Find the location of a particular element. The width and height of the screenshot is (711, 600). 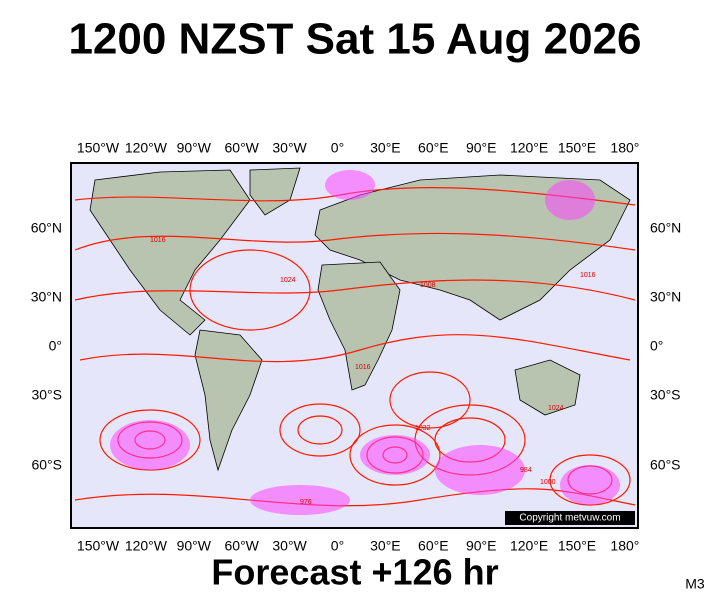

isobar-label: 984 is located at coordinates (526, 470).